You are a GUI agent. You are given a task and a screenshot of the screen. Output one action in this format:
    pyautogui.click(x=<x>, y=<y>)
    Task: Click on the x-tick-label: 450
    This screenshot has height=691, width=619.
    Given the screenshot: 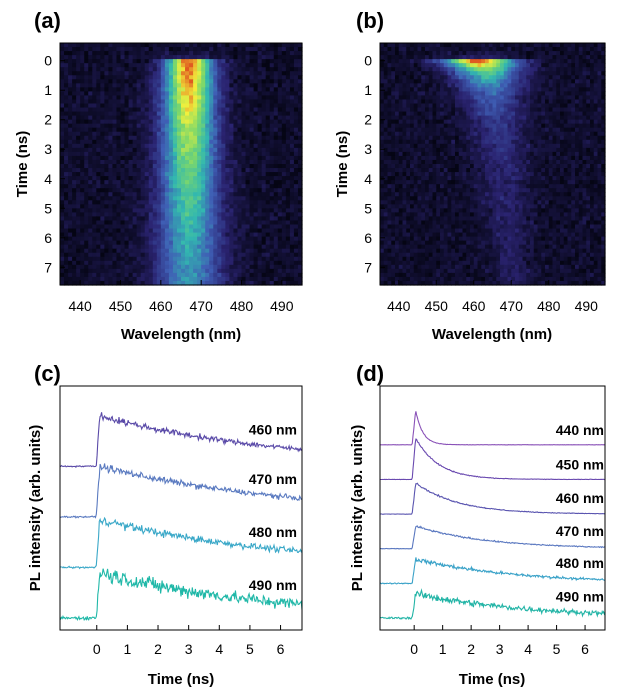 What is the action you would take?
    pyautogui.click(x=121, y=306)
    